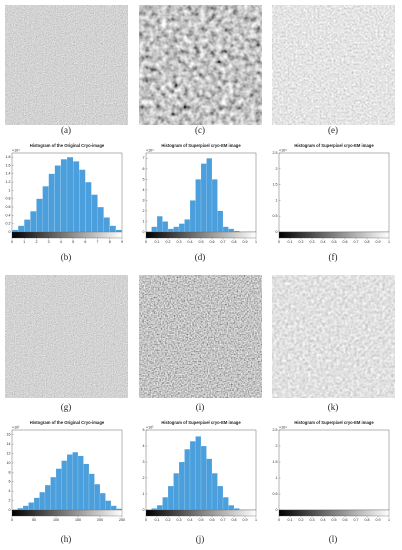 The image size is (402, 550). What do you see at coordinates (8, 215) in the screenshot?
I see `y-tick-label: 0.4` at bounding box center [8, 215].